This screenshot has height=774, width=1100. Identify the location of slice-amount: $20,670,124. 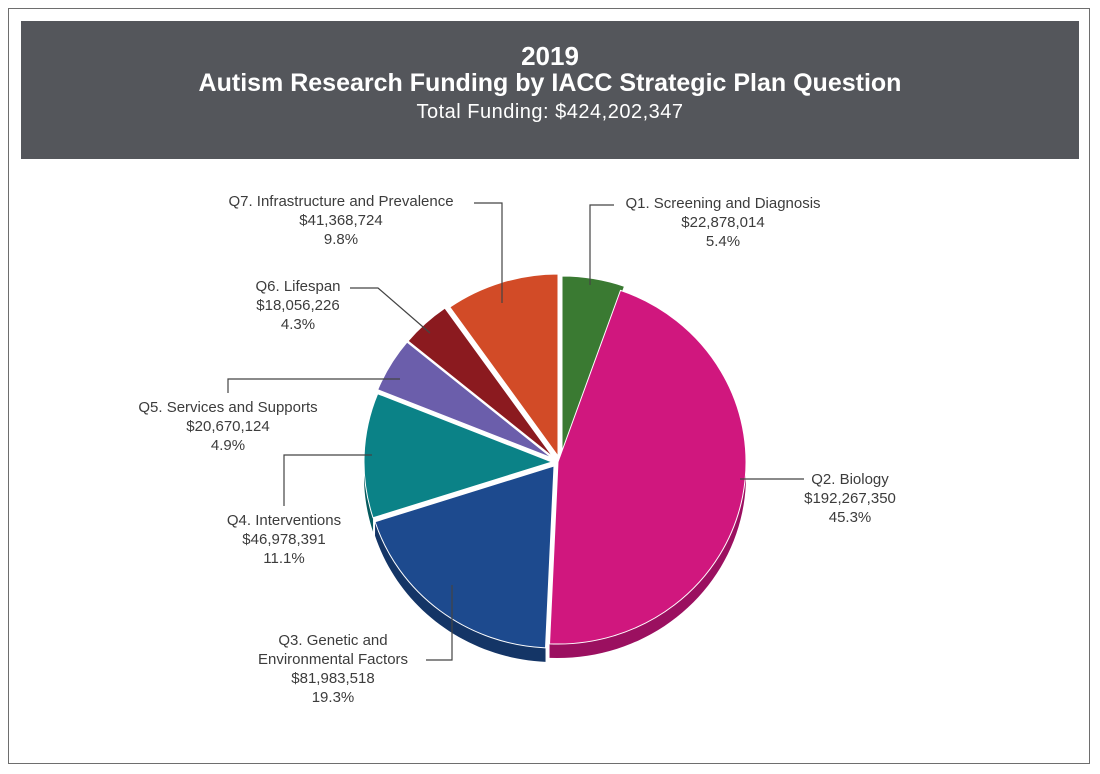
(228, 426).